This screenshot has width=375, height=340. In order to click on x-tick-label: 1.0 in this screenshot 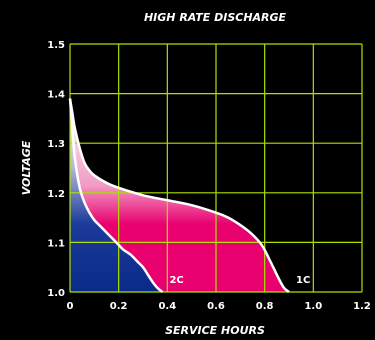, I will do `click(313, 306)`.